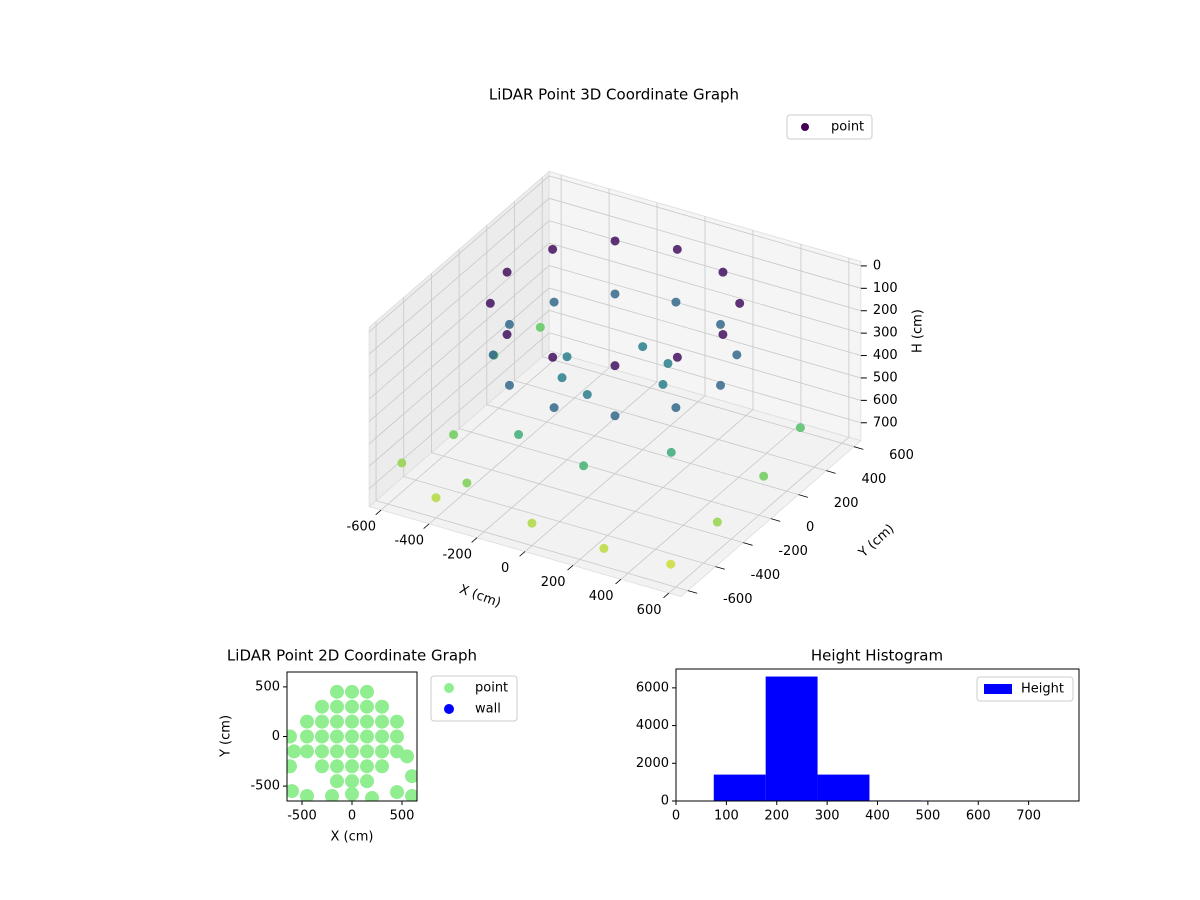 The height and width of the screenshot is (900, 1200). I want to click on legend-label: Height, so click(1042, 689).